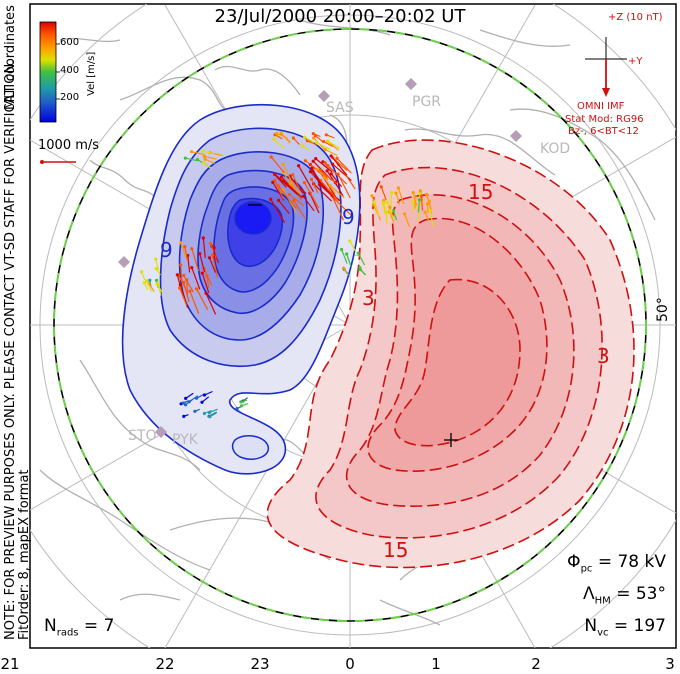 The height and width of the screenshot is (674, 680). What do you see at coordinates (624, 595) in the screenshot?
I see `hm-boundary-latitude: ΛHM = 53°` at bounding box center [624, 595].